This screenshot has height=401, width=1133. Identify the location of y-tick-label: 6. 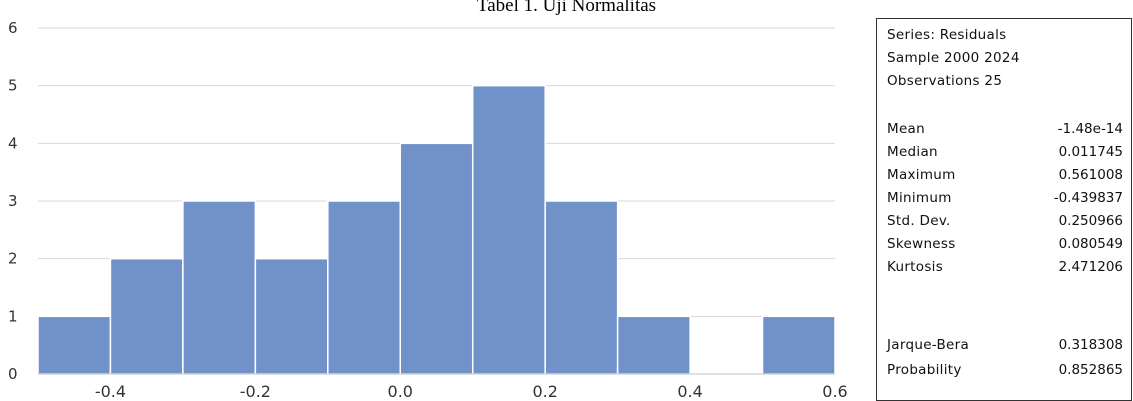
(13, 28).